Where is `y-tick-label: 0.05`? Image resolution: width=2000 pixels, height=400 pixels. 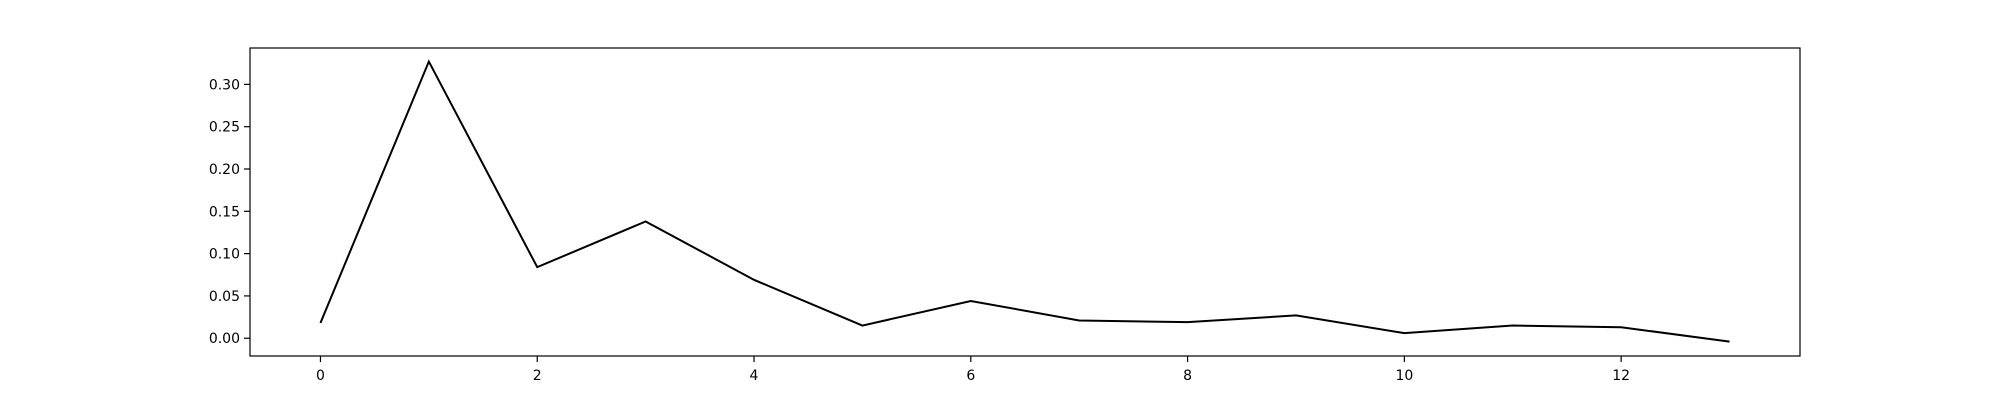
y-tick-label: 0.05 is located at coordinates (224, 297).